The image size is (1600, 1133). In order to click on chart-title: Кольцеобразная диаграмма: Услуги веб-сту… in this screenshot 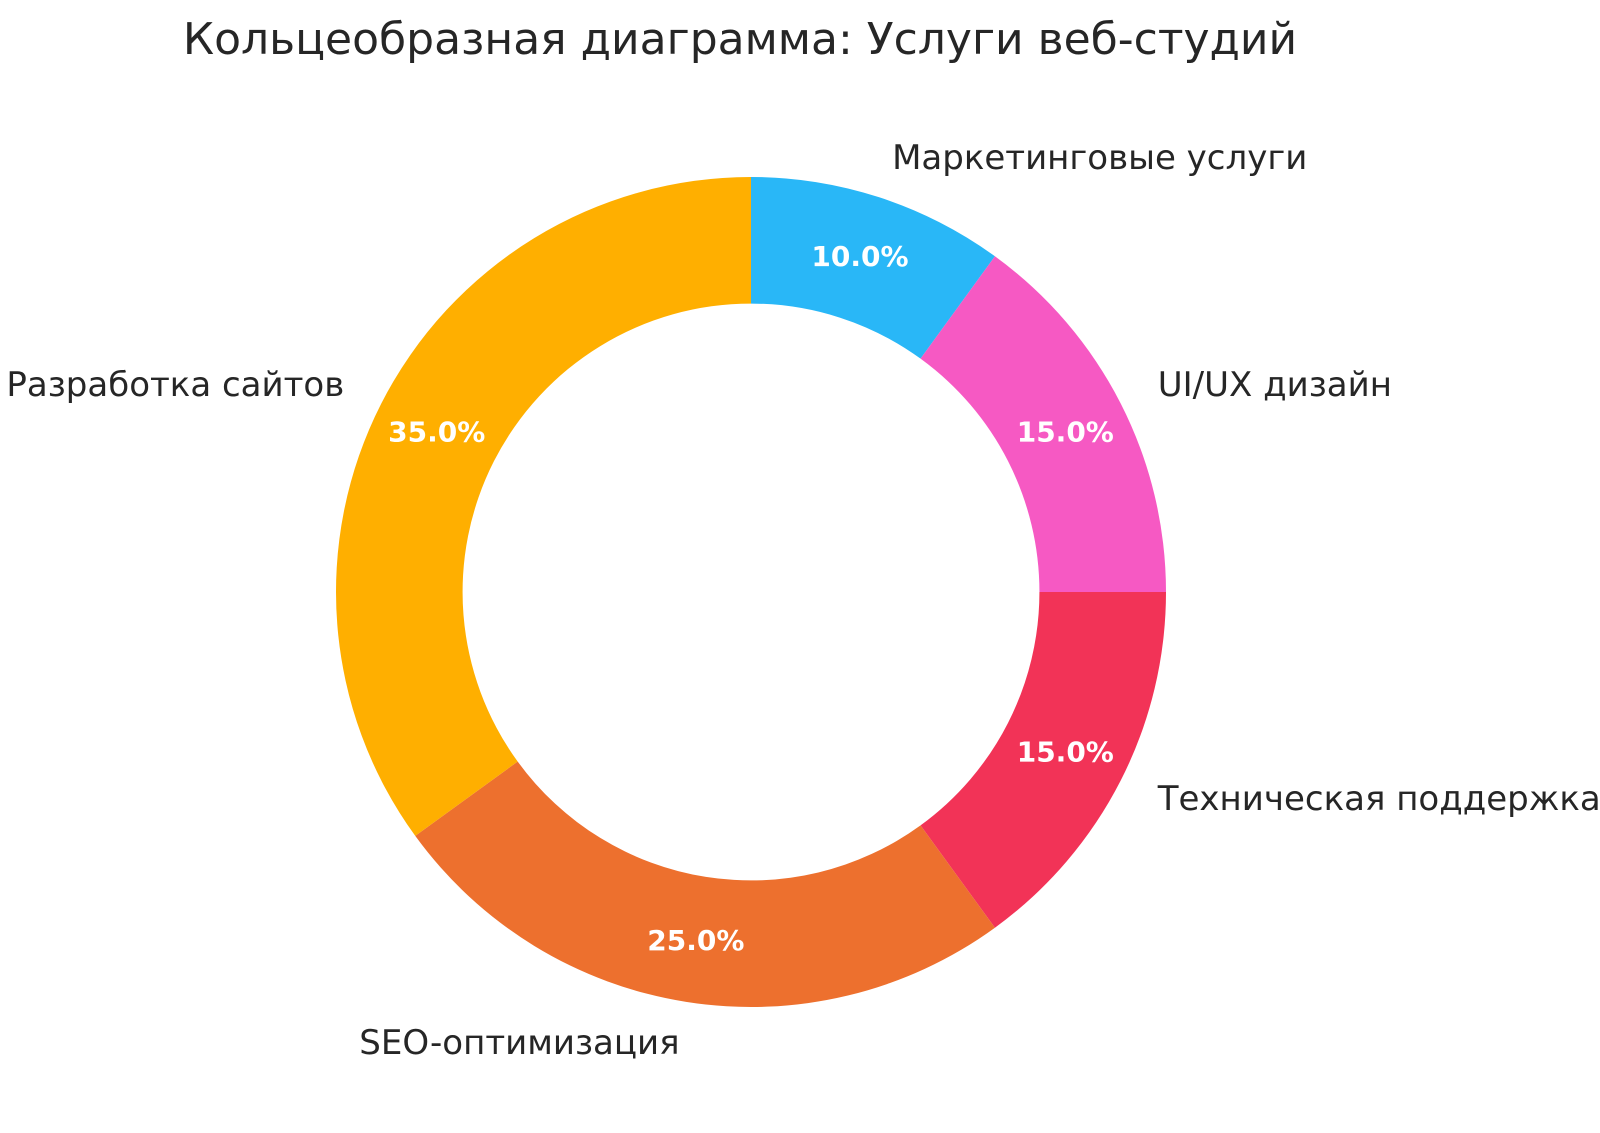, I will do `click(740, 39)`.